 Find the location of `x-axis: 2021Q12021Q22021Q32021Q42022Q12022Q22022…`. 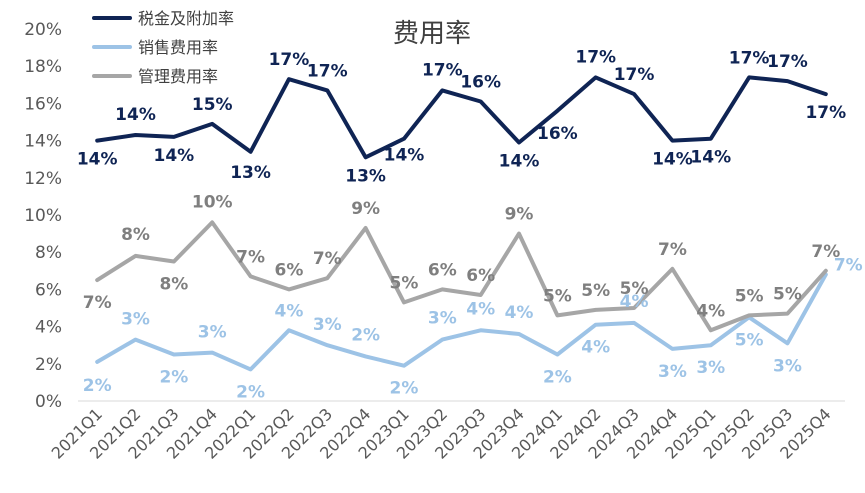

x-axis: 2021Q12021Q22021Q32021Q42022Q12022Q22022… is located at coordinates (446, 431).